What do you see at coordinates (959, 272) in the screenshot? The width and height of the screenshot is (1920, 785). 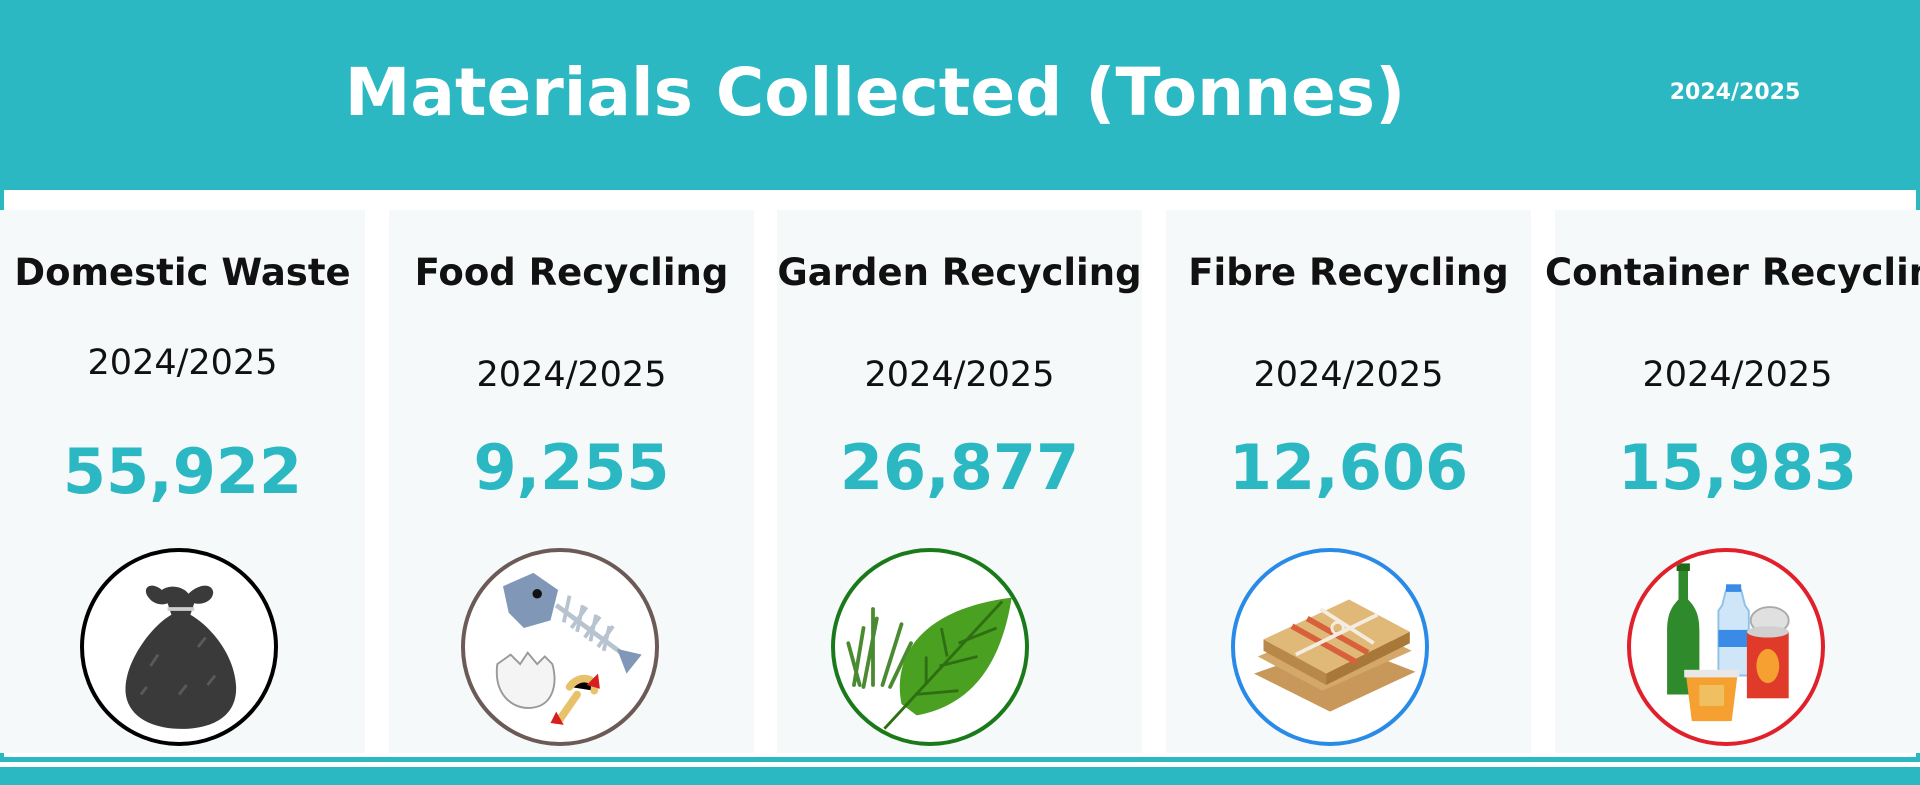 I see `card-title: Garden Recycling` at bounding box center [959, 272].